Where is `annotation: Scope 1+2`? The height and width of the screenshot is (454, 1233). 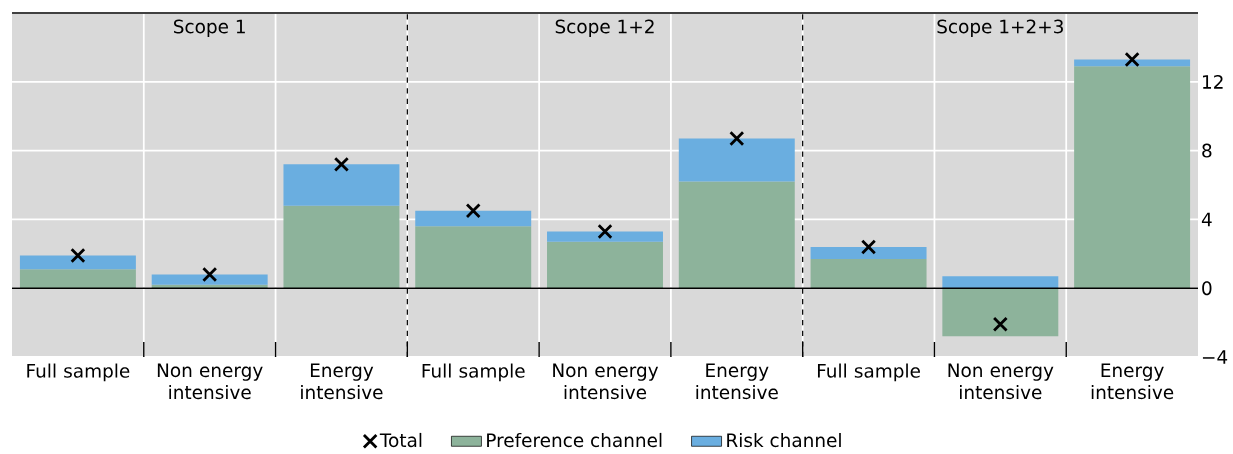 annotation: Scope 1+2 is located at coordinates (604, 28).